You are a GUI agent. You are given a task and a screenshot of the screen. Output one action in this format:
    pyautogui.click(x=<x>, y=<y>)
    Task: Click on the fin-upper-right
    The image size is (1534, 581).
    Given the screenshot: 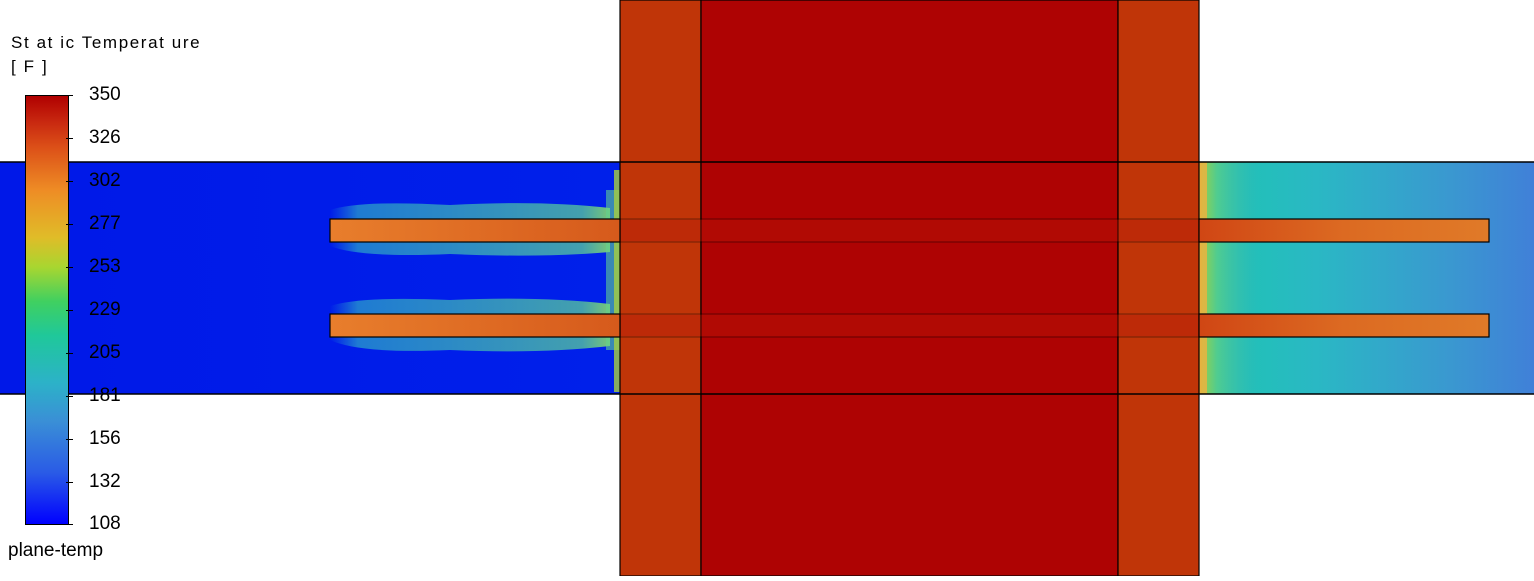 What is the action you would take?
    pyautogui.click(x=1344, y=230)
    